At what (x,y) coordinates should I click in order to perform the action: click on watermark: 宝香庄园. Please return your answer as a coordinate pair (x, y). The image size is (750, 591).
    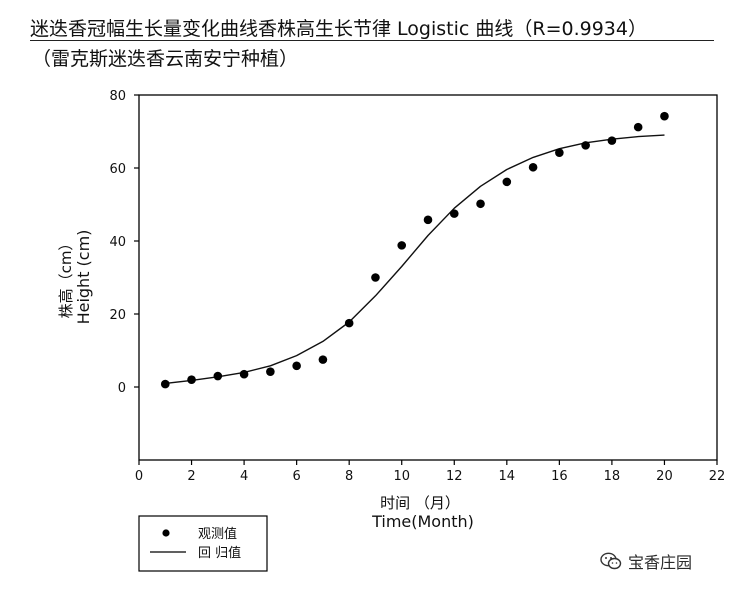
    Looking at the image, I should click on (646, 561).